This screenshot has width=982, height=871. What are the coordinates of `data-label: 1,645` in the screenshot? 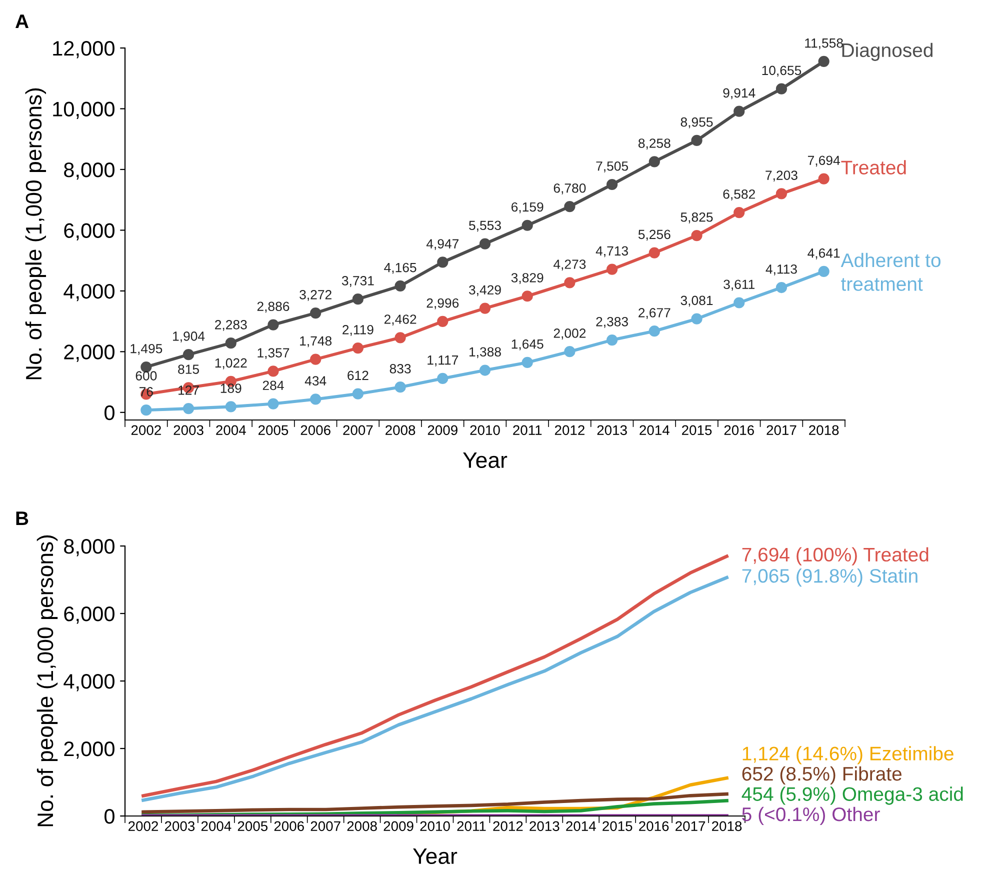 It's located at (528, 344).